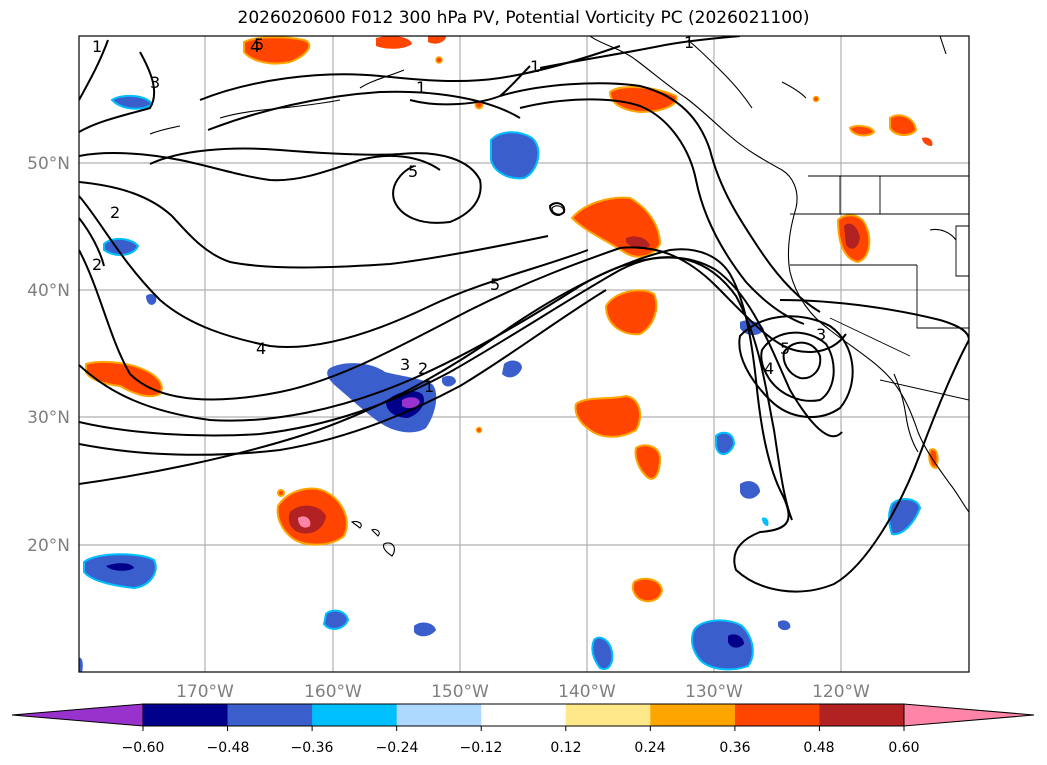 The image size is (1047, 765). I want to click on colorbar-extend-high, so click(969, 715).